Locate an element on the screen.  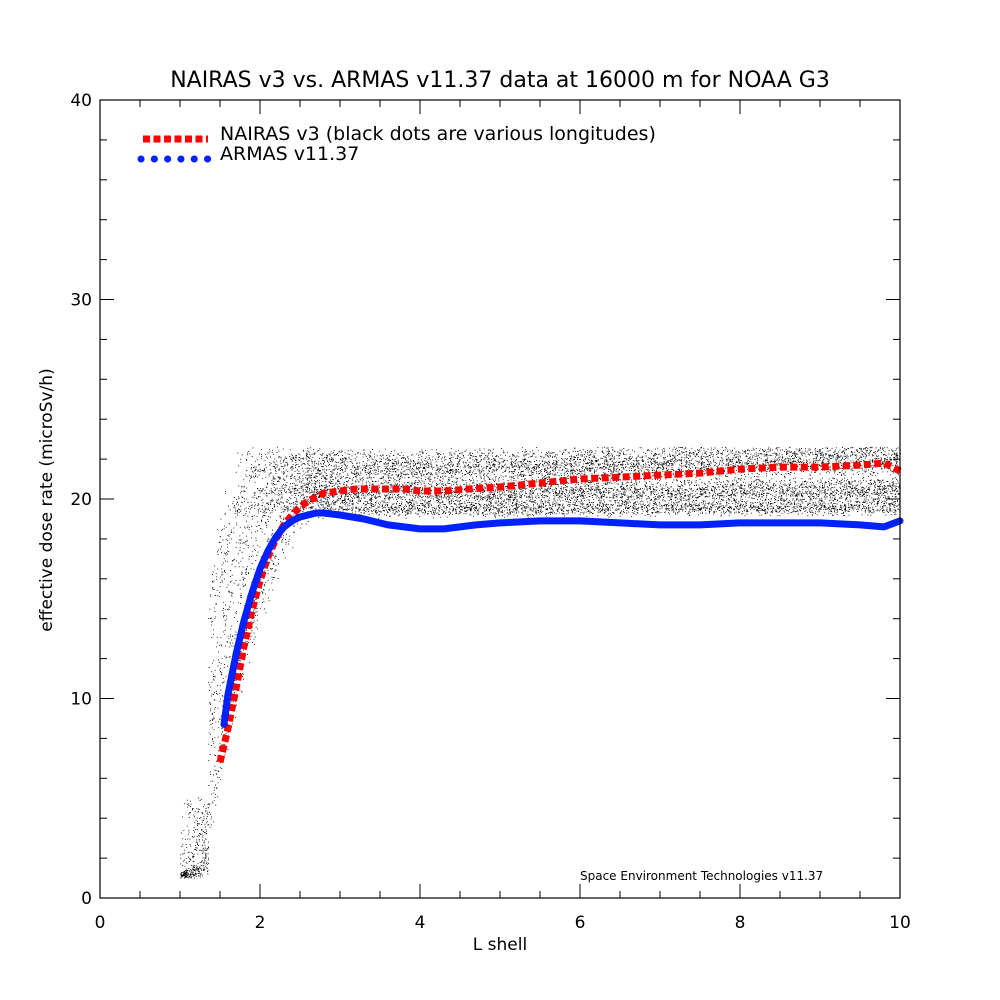
y-tick-label: 30 is located at coordinates (81, 301).